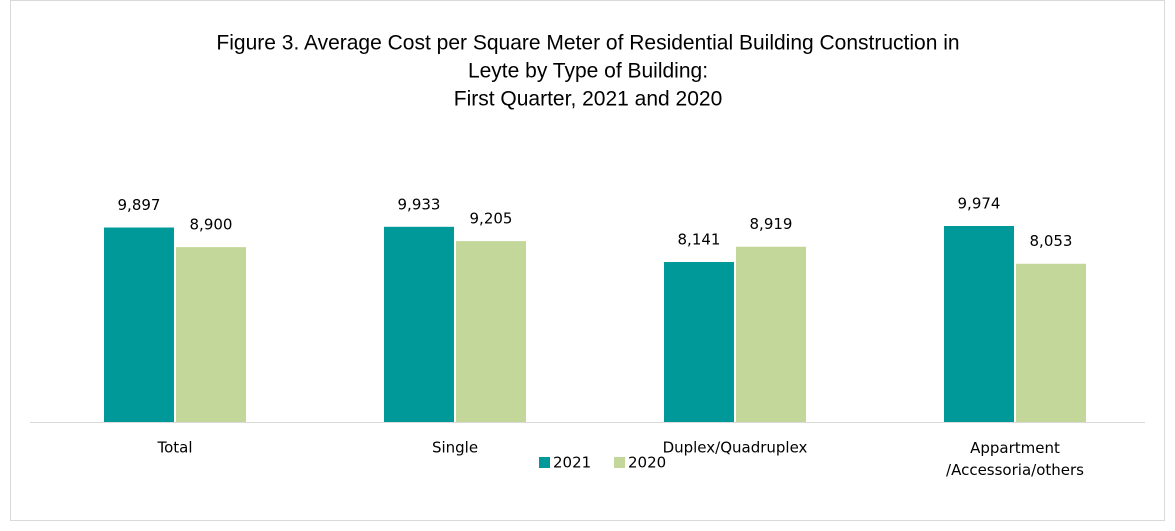 The width and height of the screenshot is (1175, 531). Describe the element at coordinates (735, 448) in the screenshot. I see `x-tick-label: Duplex/Quadruplex` at that location.